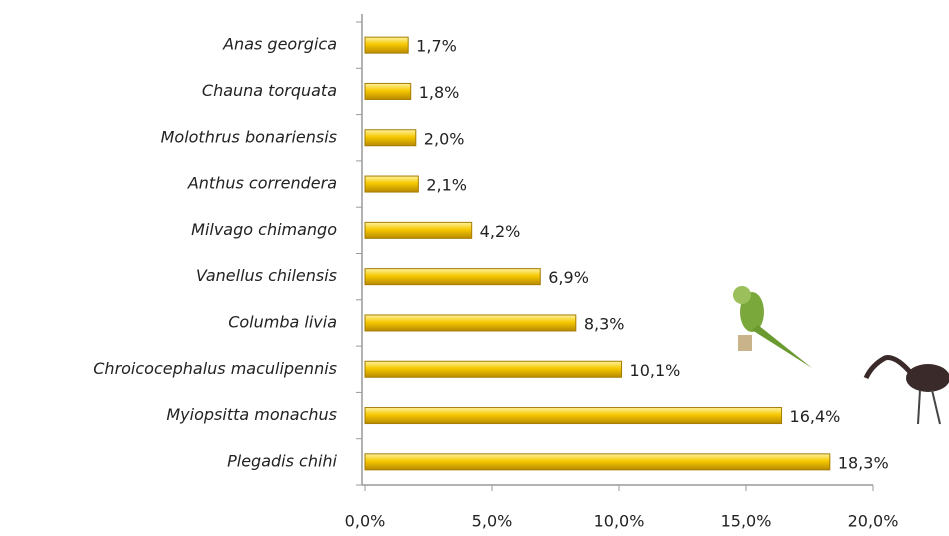  I want to click on value-label: 18,3%, so click(863, 462).